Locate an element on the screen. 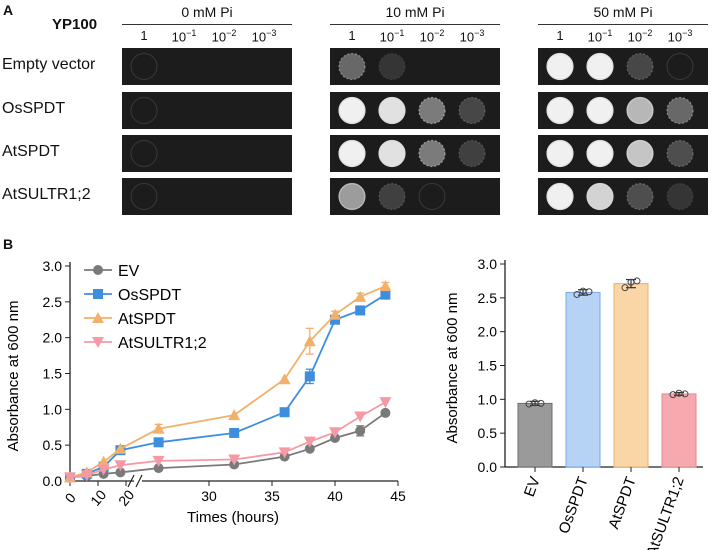 The height and width of the screenshot is (550, 715). condition-title: 10 mM Pi is located at coordinates (415, 12).